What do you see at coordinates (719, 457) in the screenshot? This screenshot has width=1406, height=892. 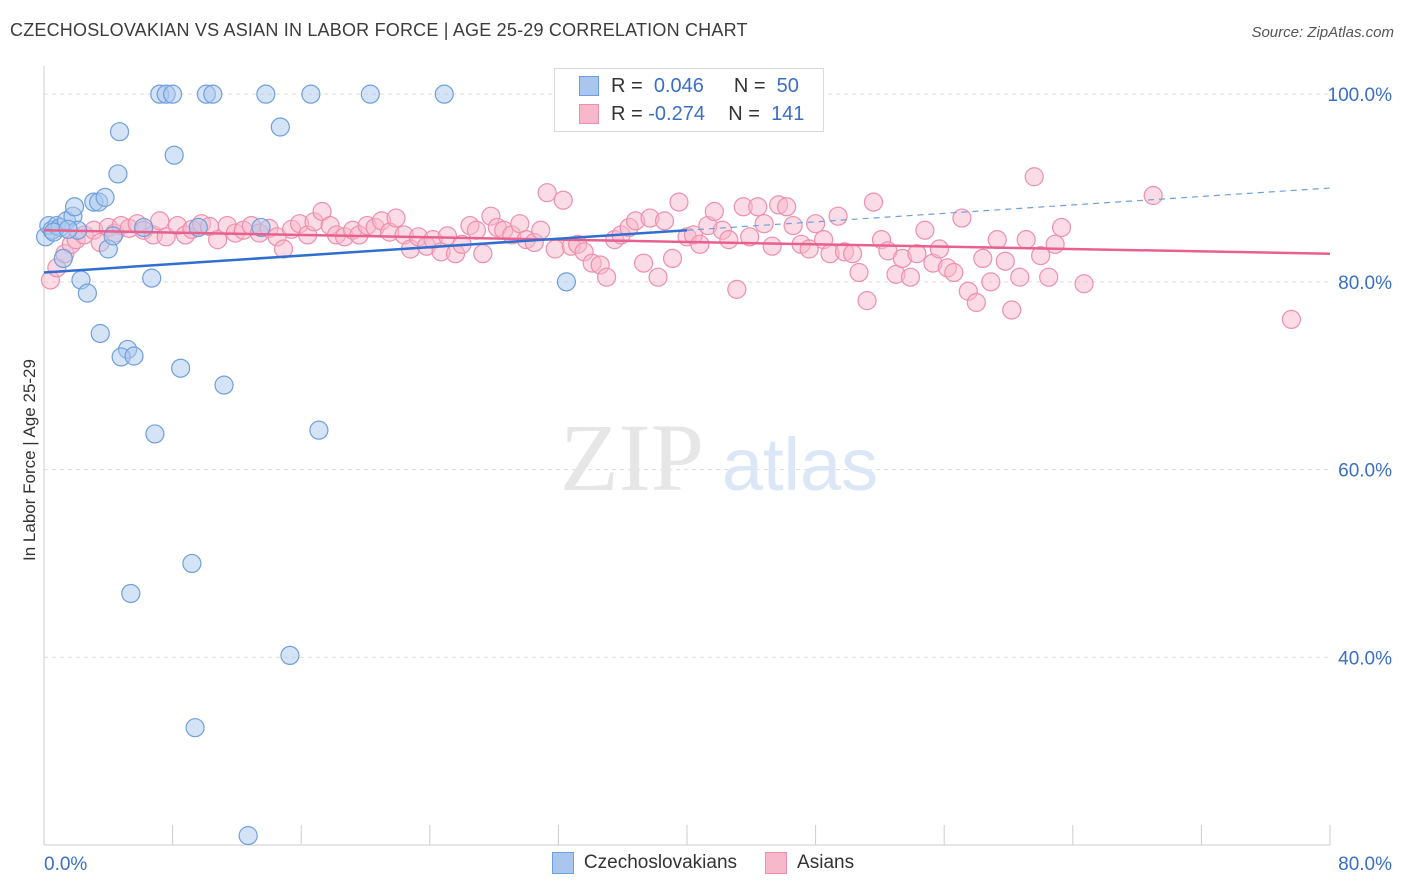 I see `watermark: ZIP atlas` at bounding box center [719, 457].